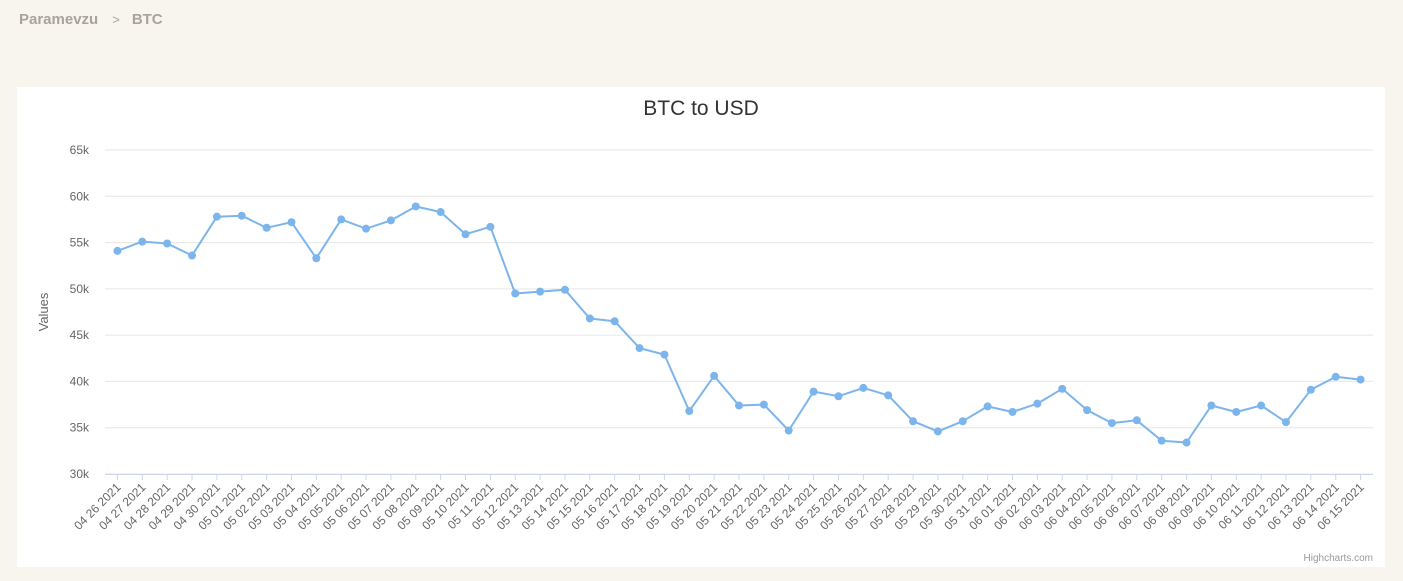  I want to click on credits-link: Highcharts.com, so click(1338, 558).